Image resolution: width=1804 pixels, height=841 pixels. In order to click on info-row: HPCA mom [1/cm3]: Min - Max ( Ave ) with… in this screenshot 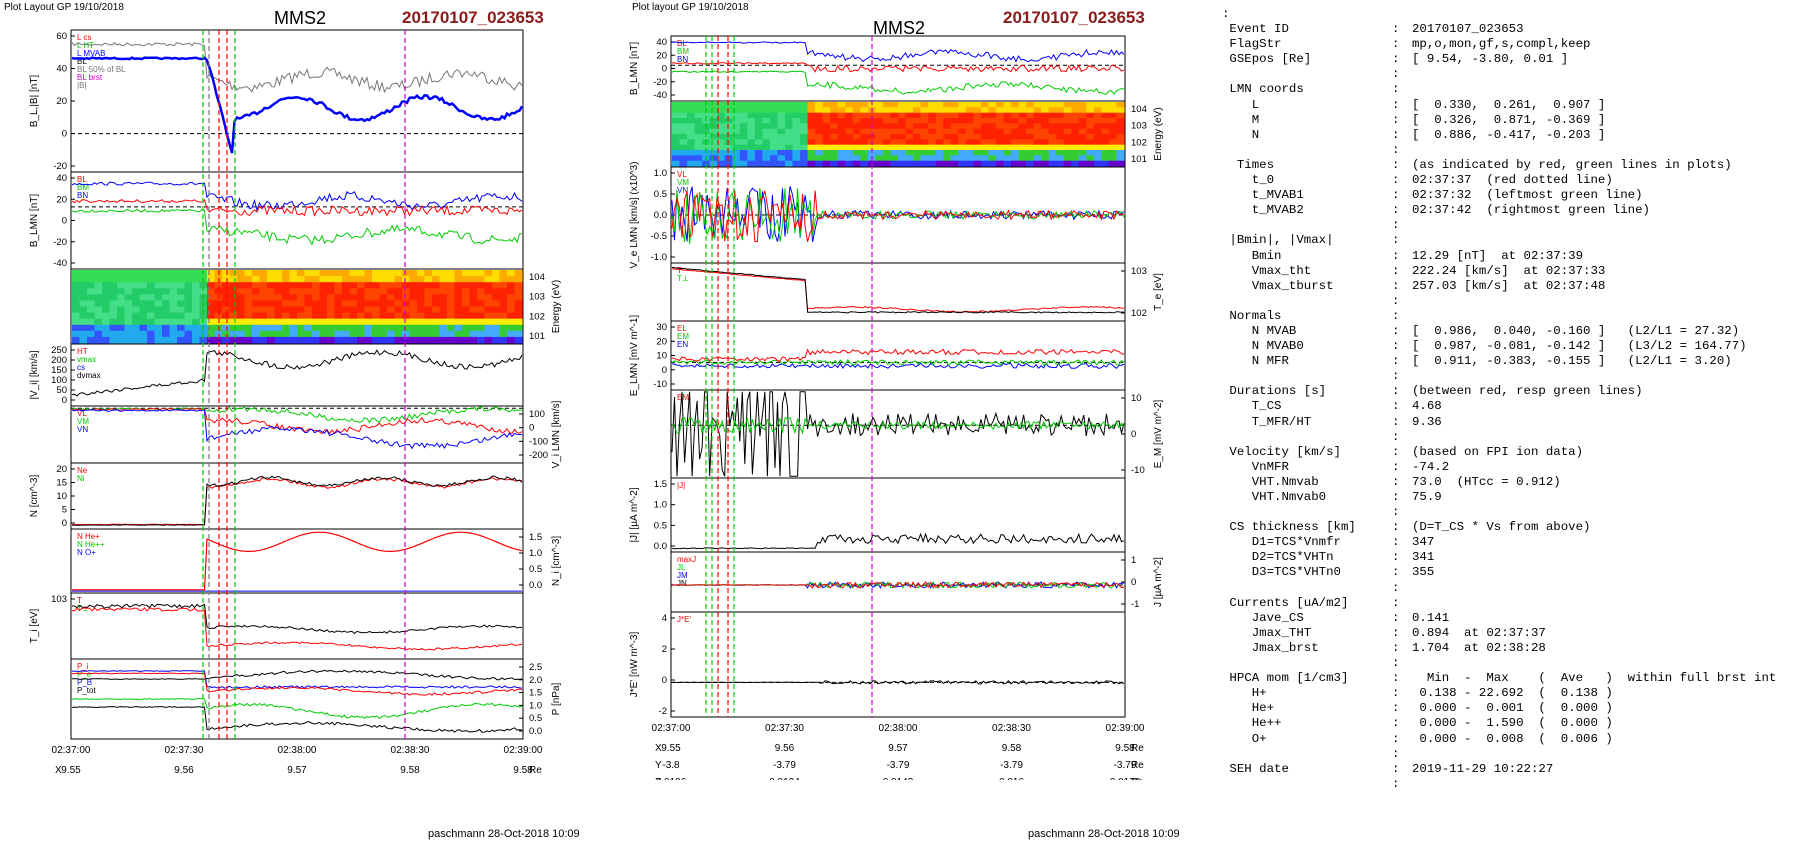, I will do `click(1512, 678)`.